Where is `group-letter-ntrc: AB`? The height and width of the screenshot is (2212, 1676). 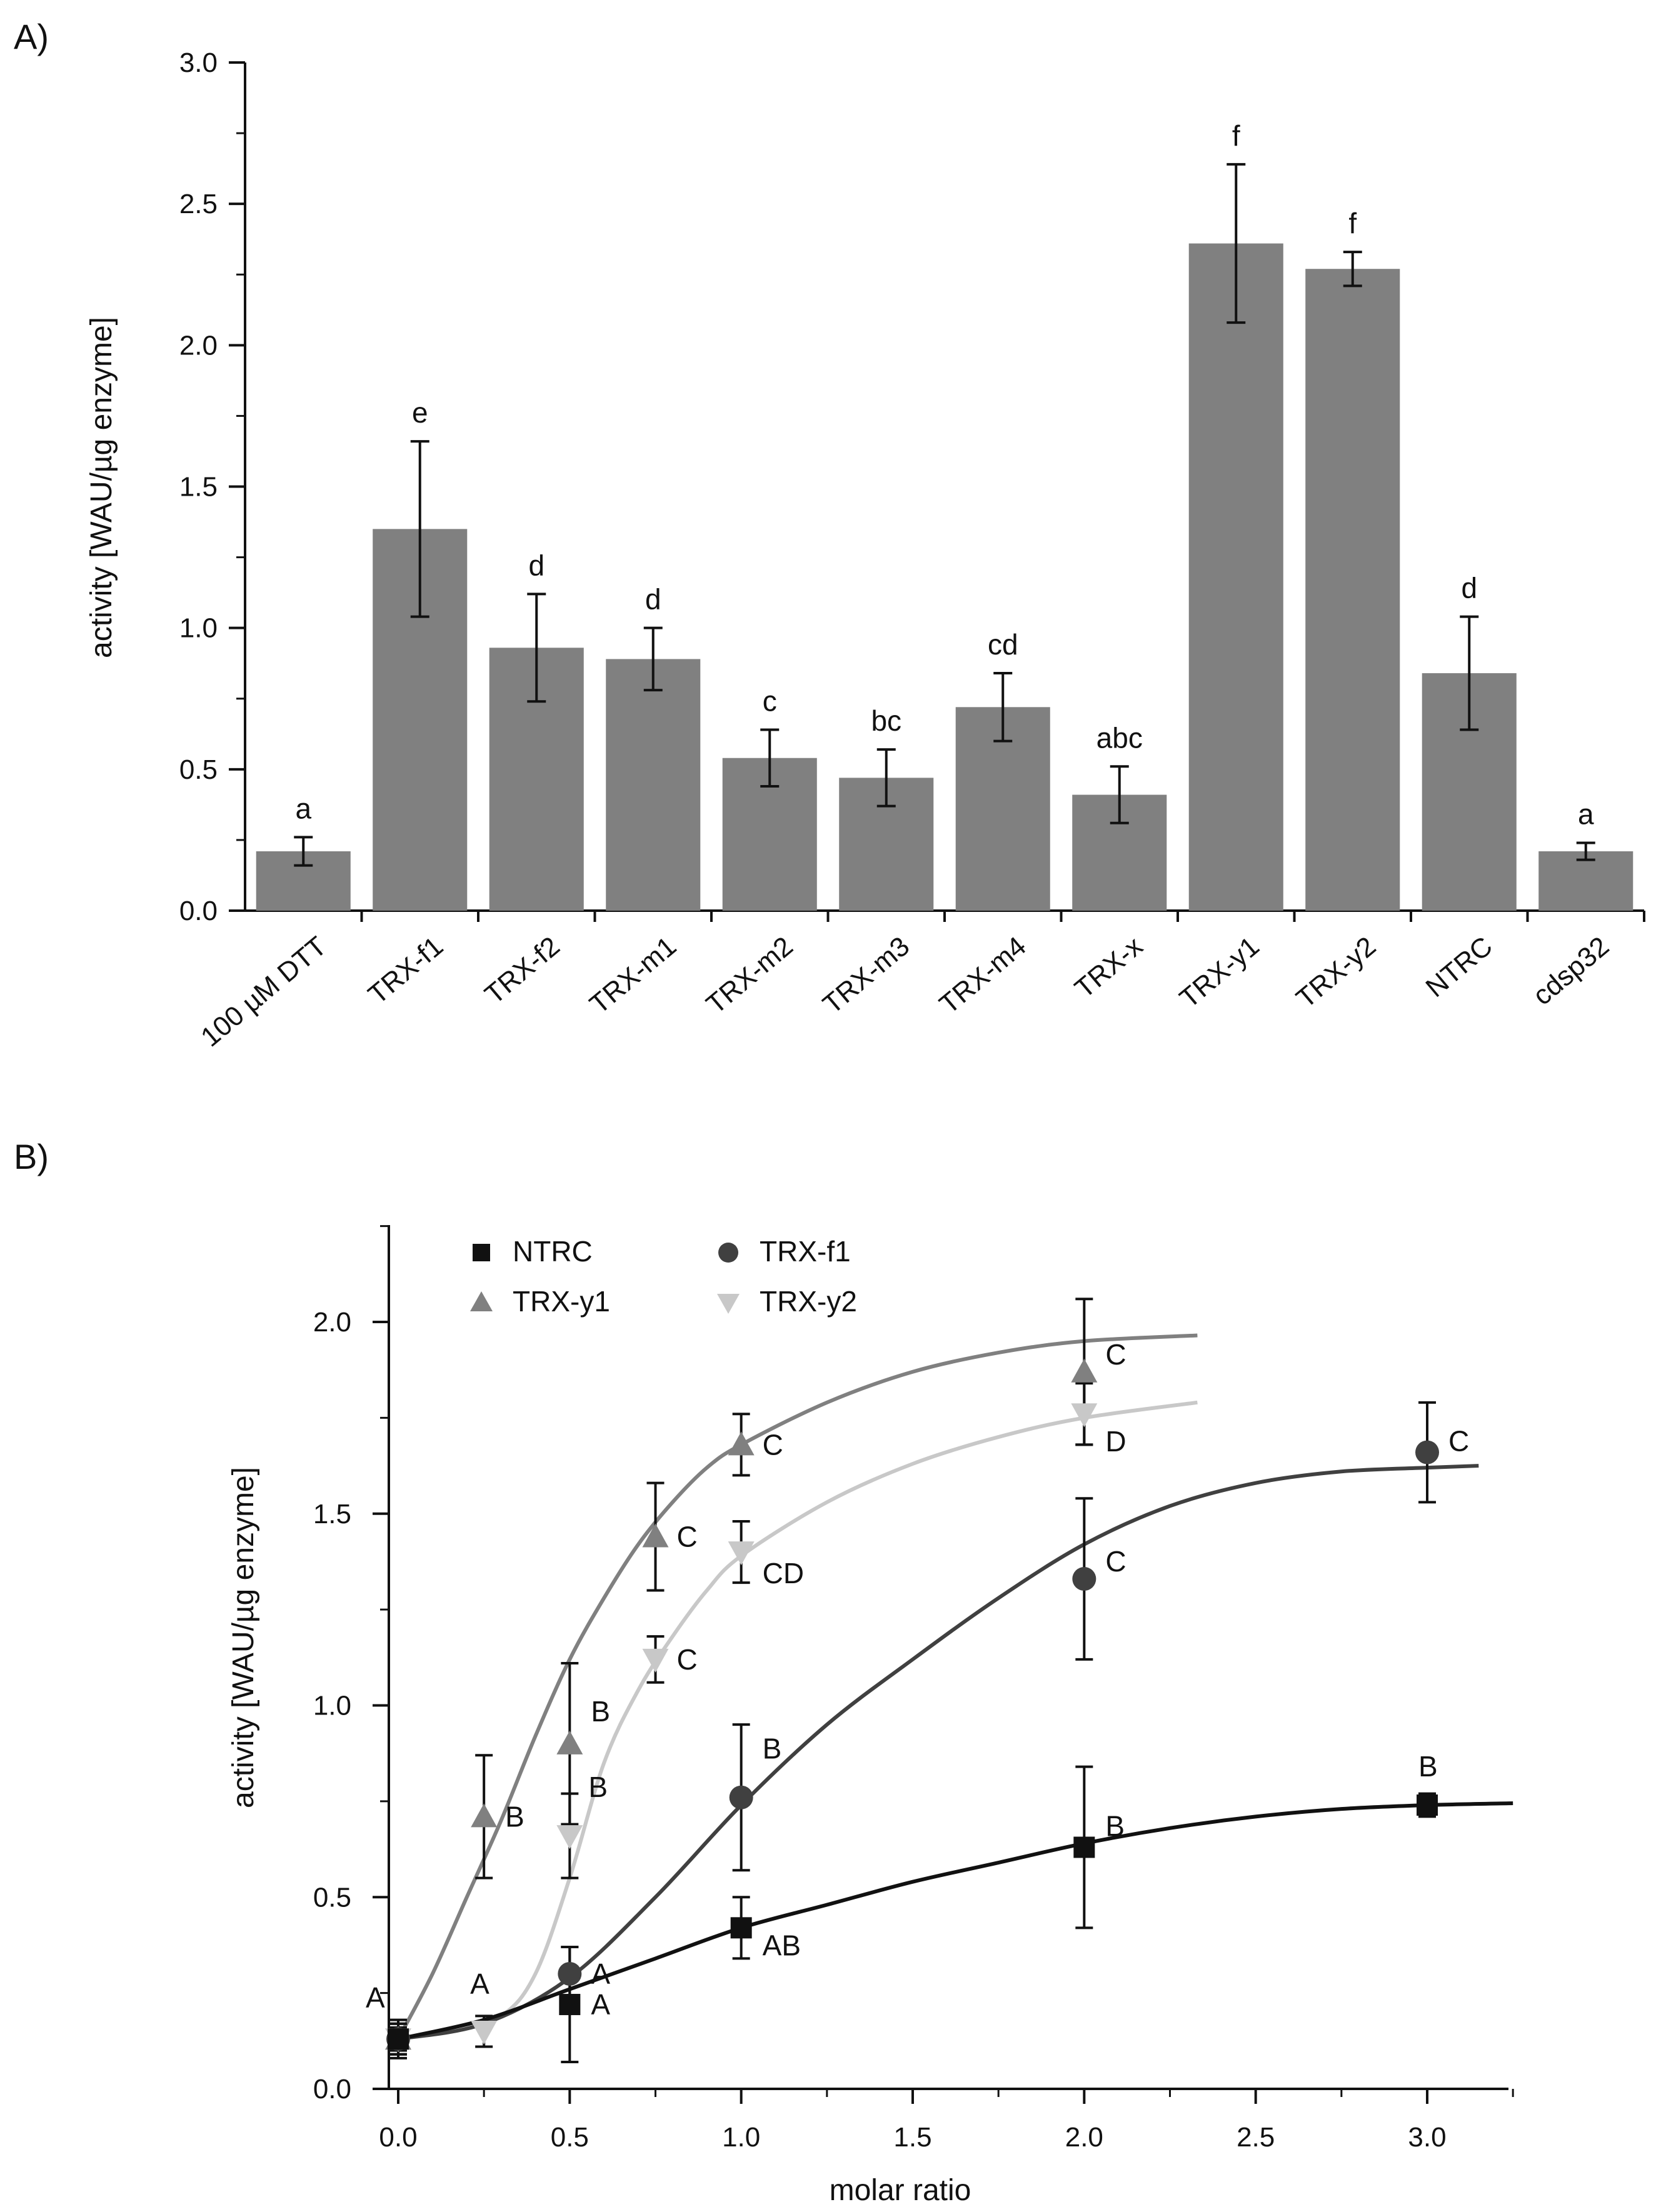 group-letter-ntrc: AB is located at coordinates (782, 1945).